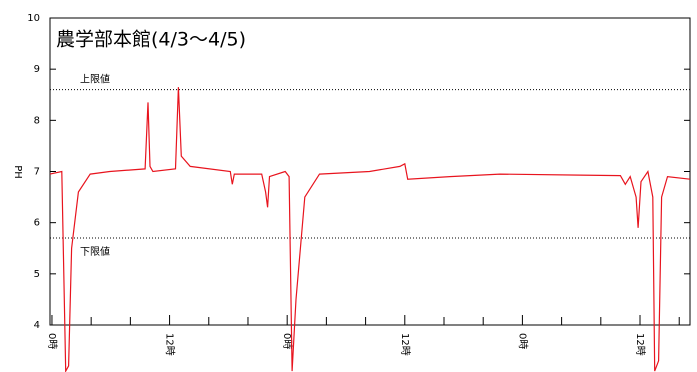  I want to click on title-box, so click(162, 38).